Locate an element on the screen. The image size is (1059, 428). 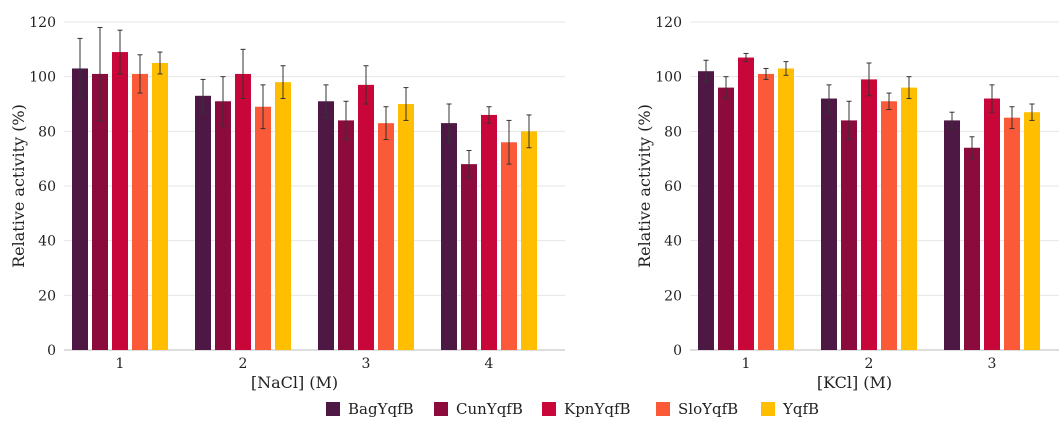
legend-label-kpnyqfb: KpnYqfB is located at coordinates (597, 409).